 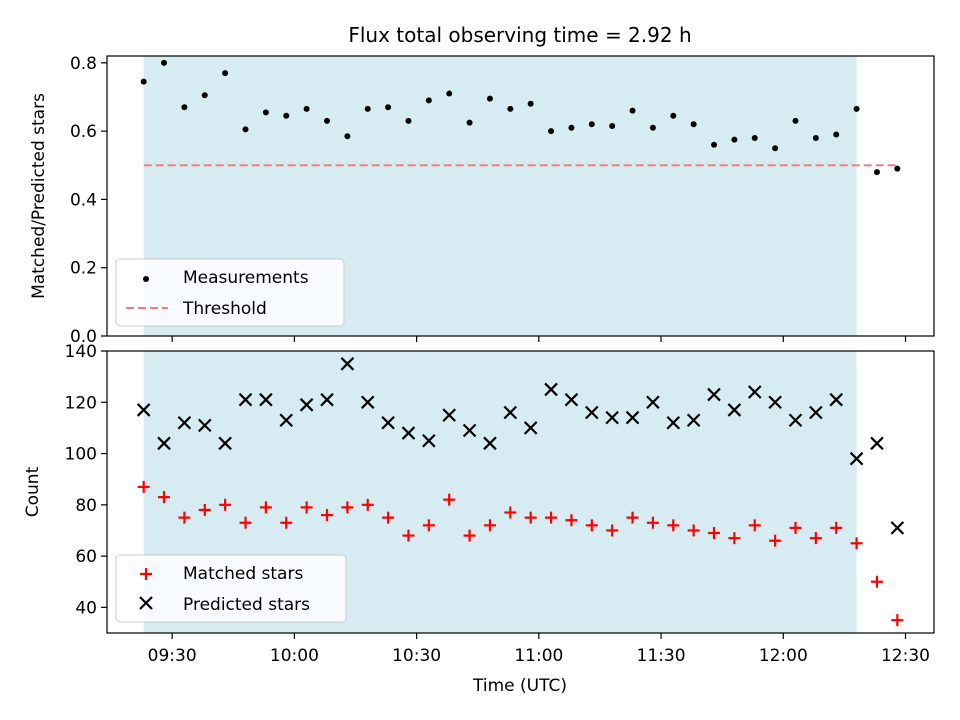 What do you see at coordinates (661, 656) in the screenshot?
I see `xtick-label: 11:30` at bounding box center [661, 656].